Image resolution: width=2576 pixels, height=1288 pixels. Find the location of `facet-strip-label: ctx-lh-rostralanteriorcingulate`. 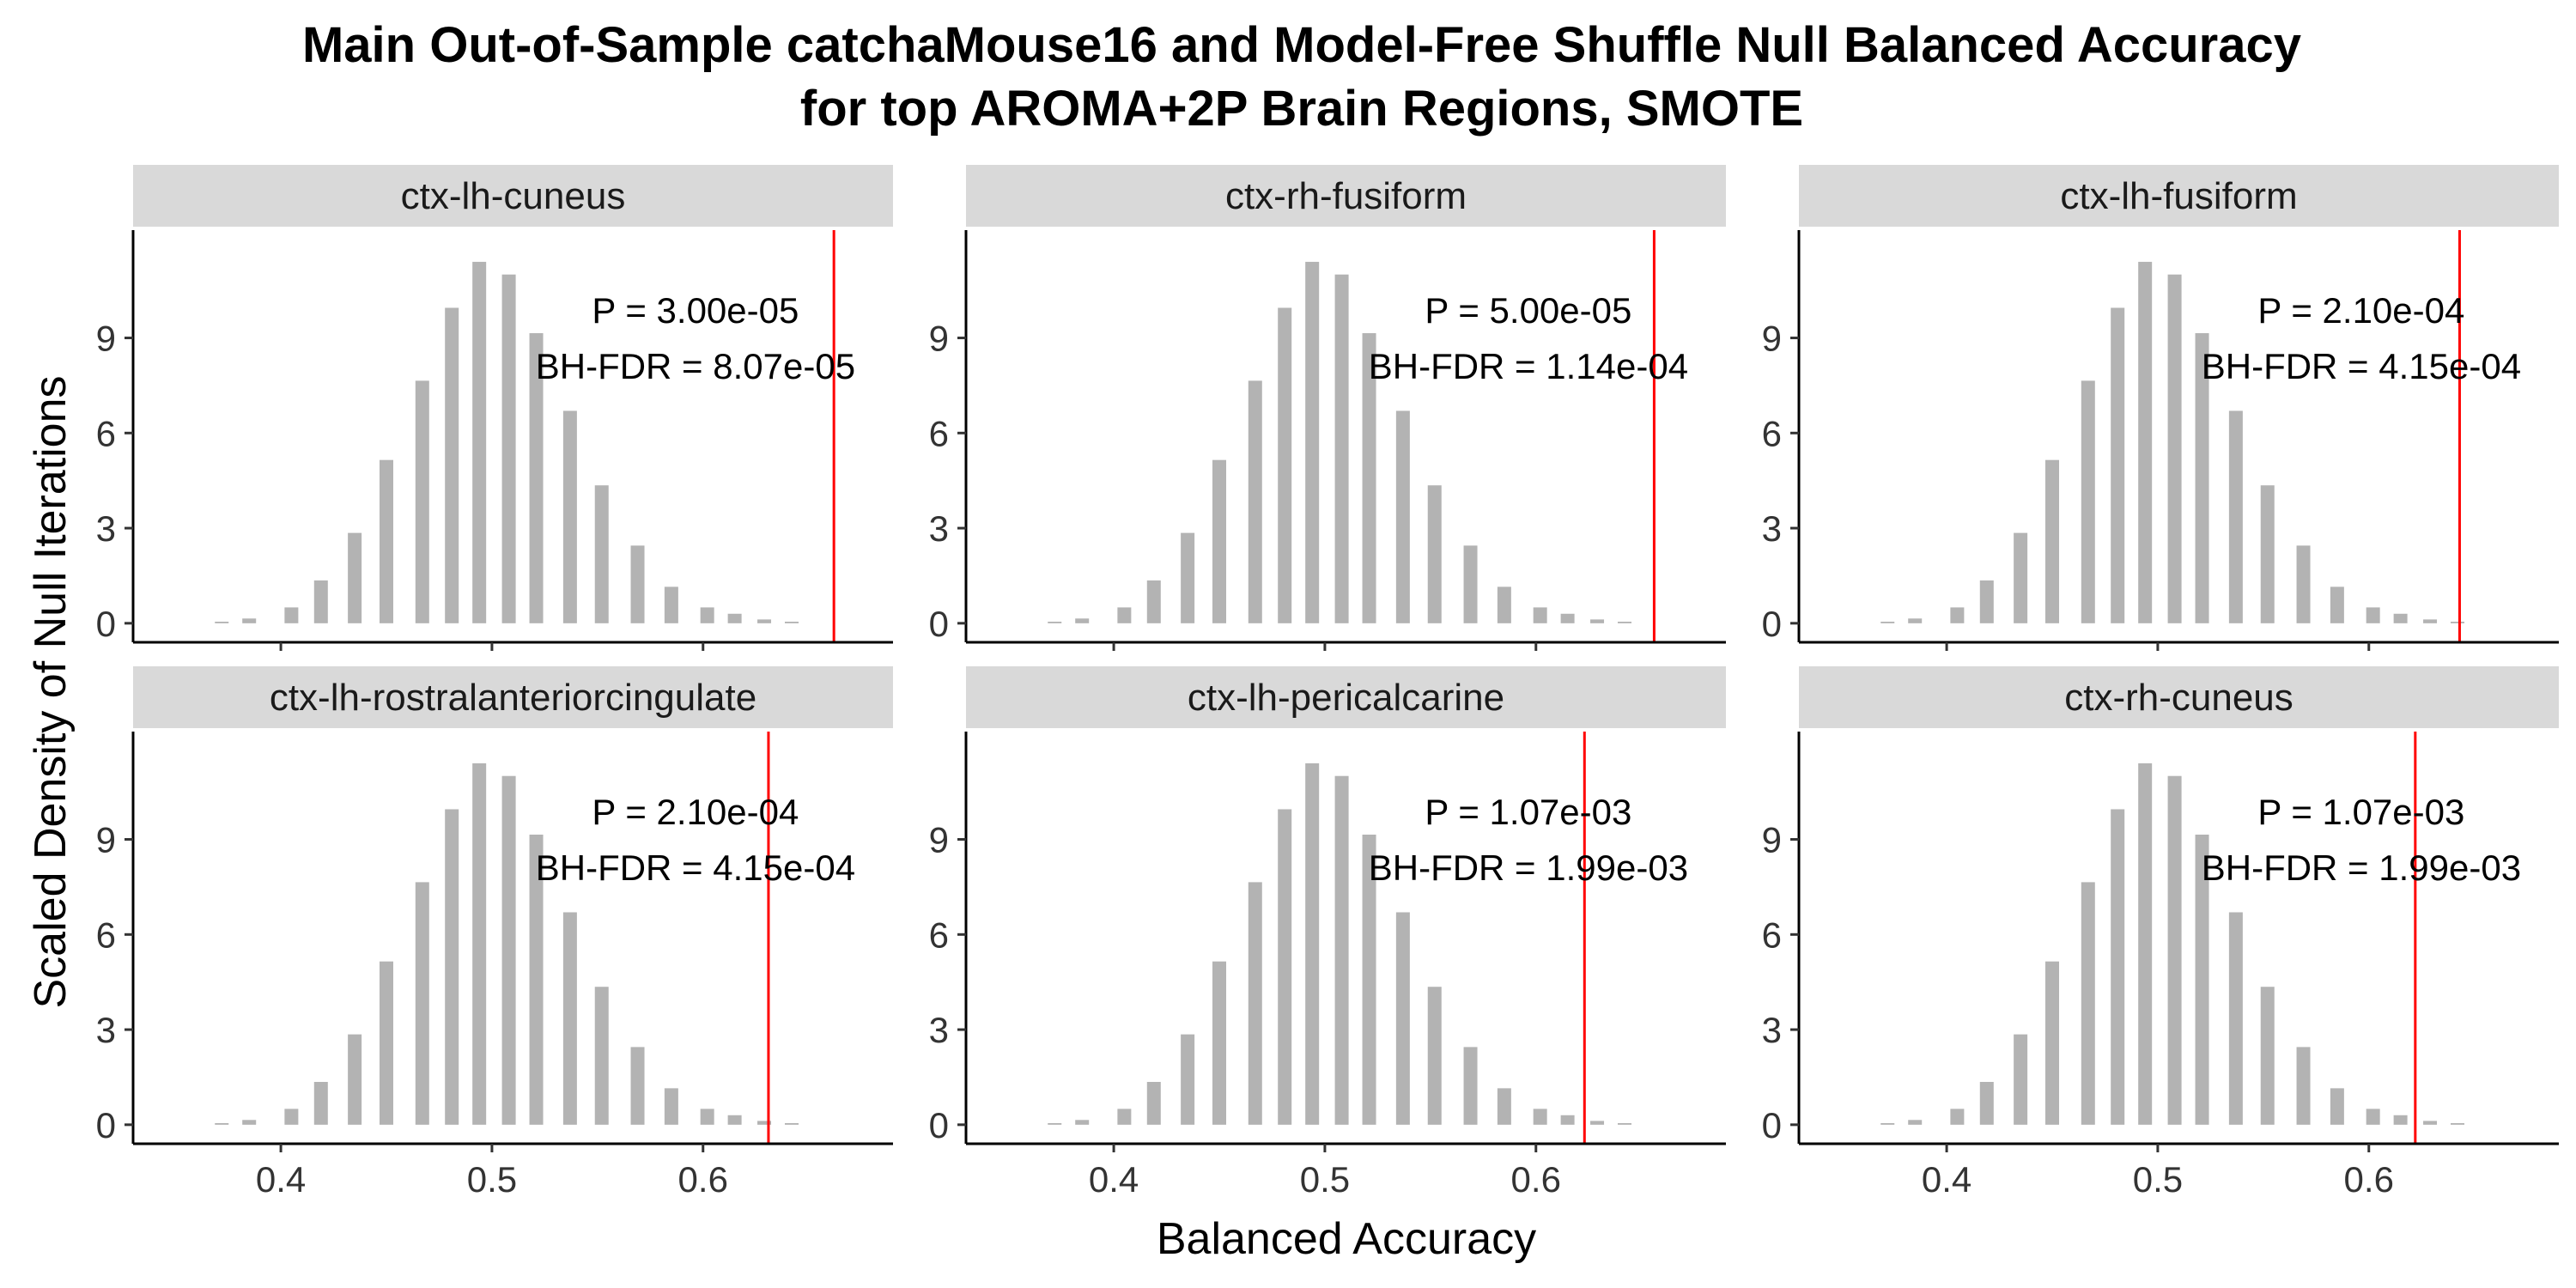

facet-strip-label: ctx-lh-rostralanteriorcingulate is located at coordinates (513, 698).